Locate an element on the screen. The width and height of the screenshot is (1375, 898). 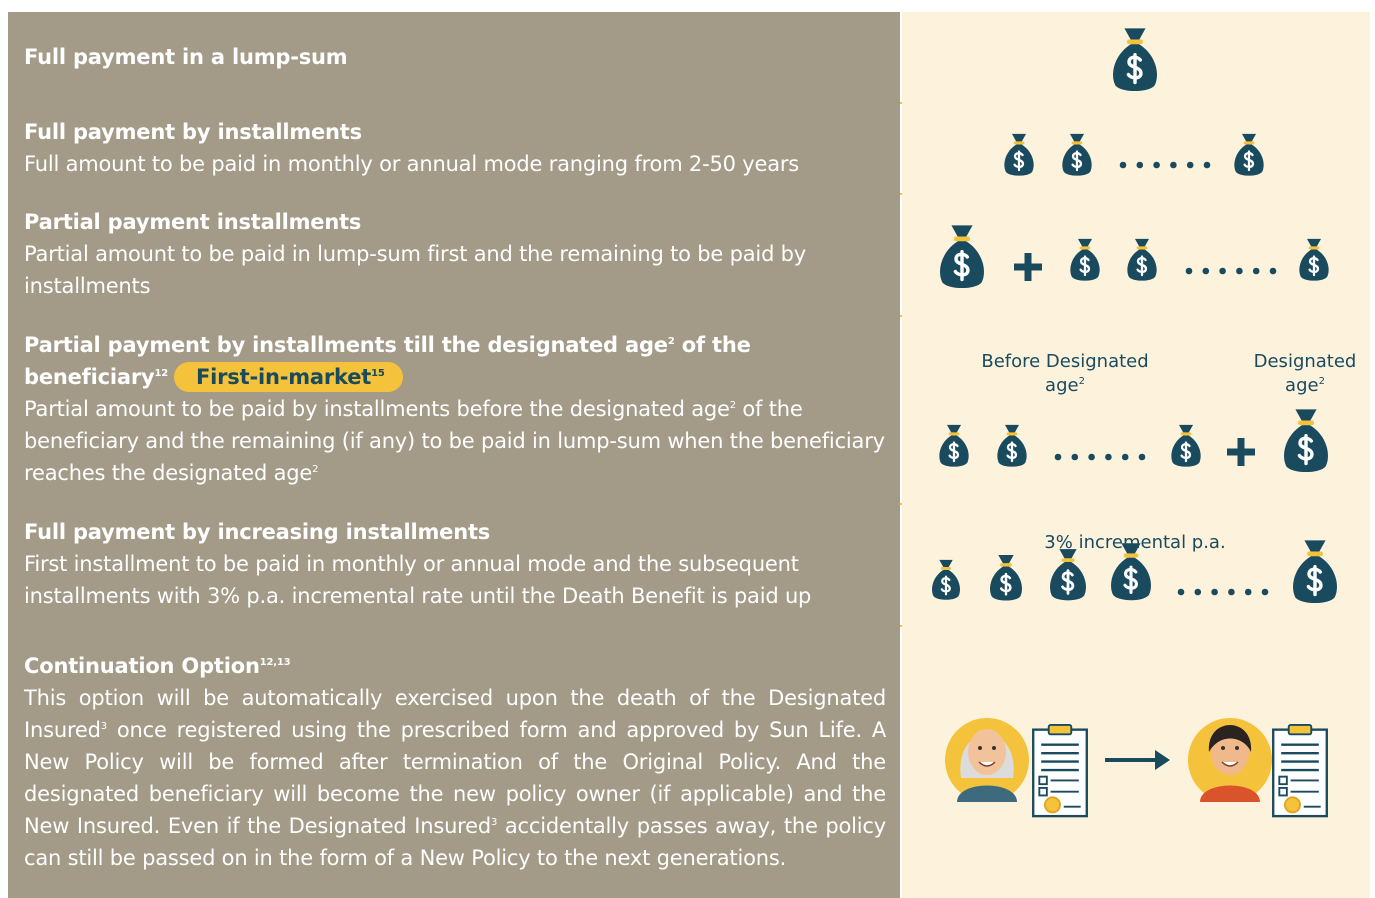
row-title: Full payment by installments is located at coordinates (455, 132).